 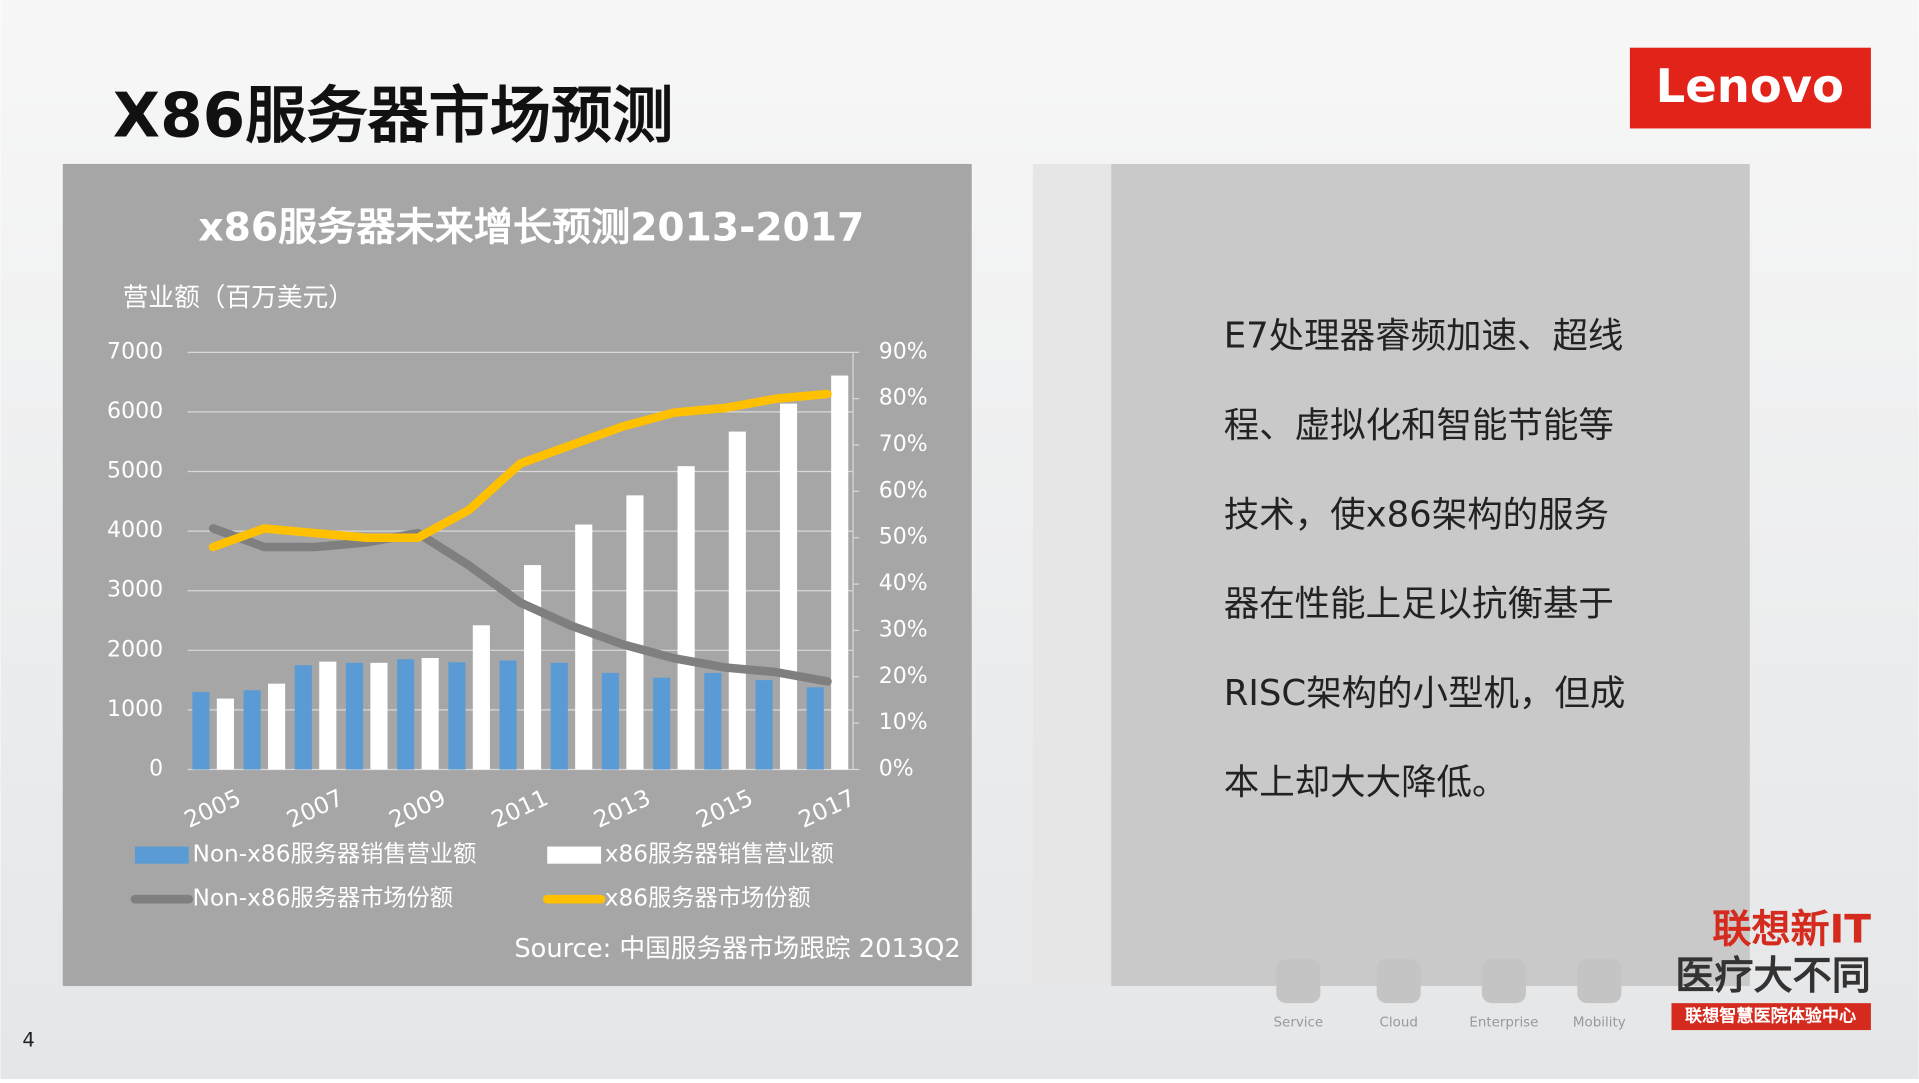 I want to click on page-number: 4, so click(x=28, y=1040).